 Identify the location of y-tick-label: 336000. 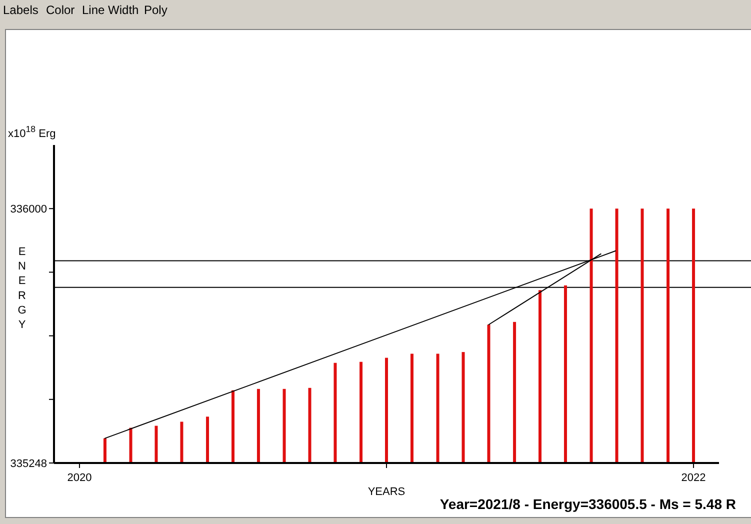
(28, 209).